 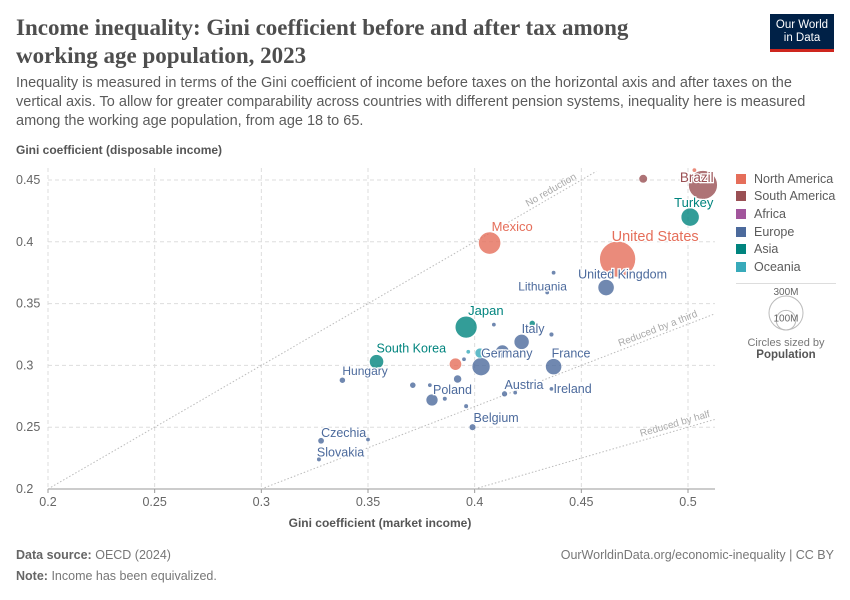 What do you see at coordinates (655, 237) in the screenshot?
I see `point-label: United States` at bounding box center [655, 237].